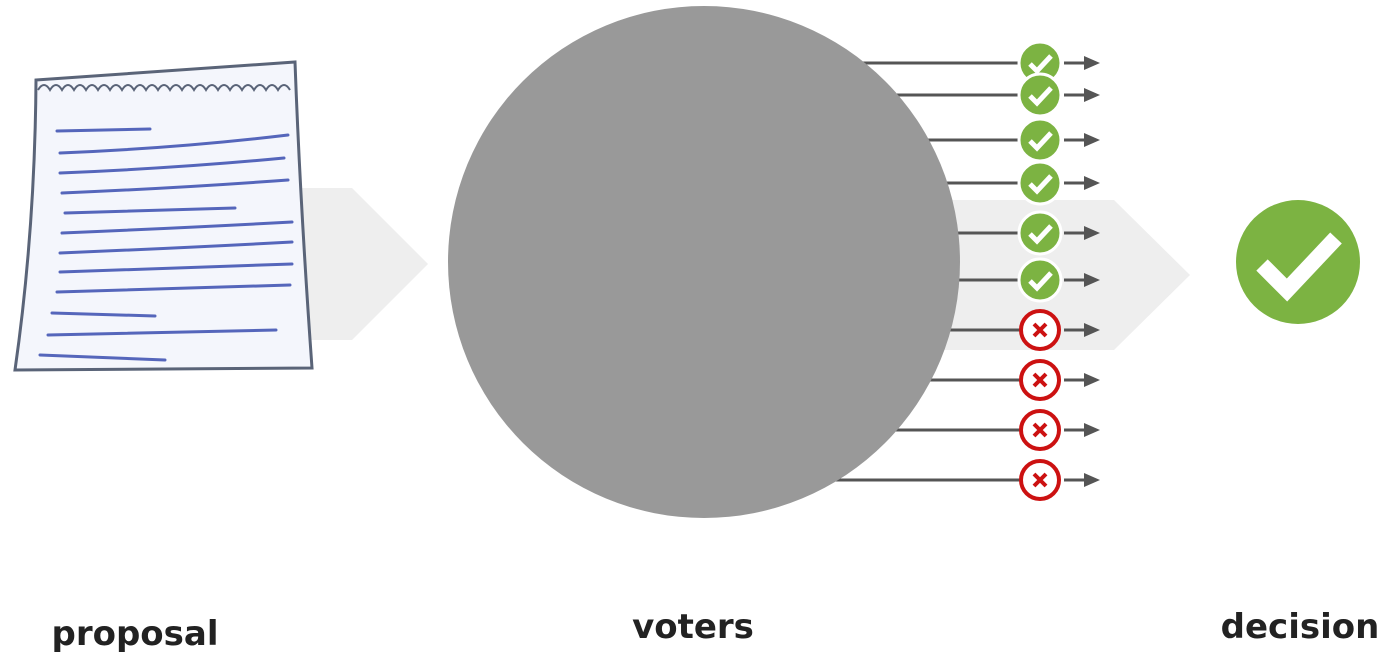  I want to click on label: decision, so click(1300, 627).